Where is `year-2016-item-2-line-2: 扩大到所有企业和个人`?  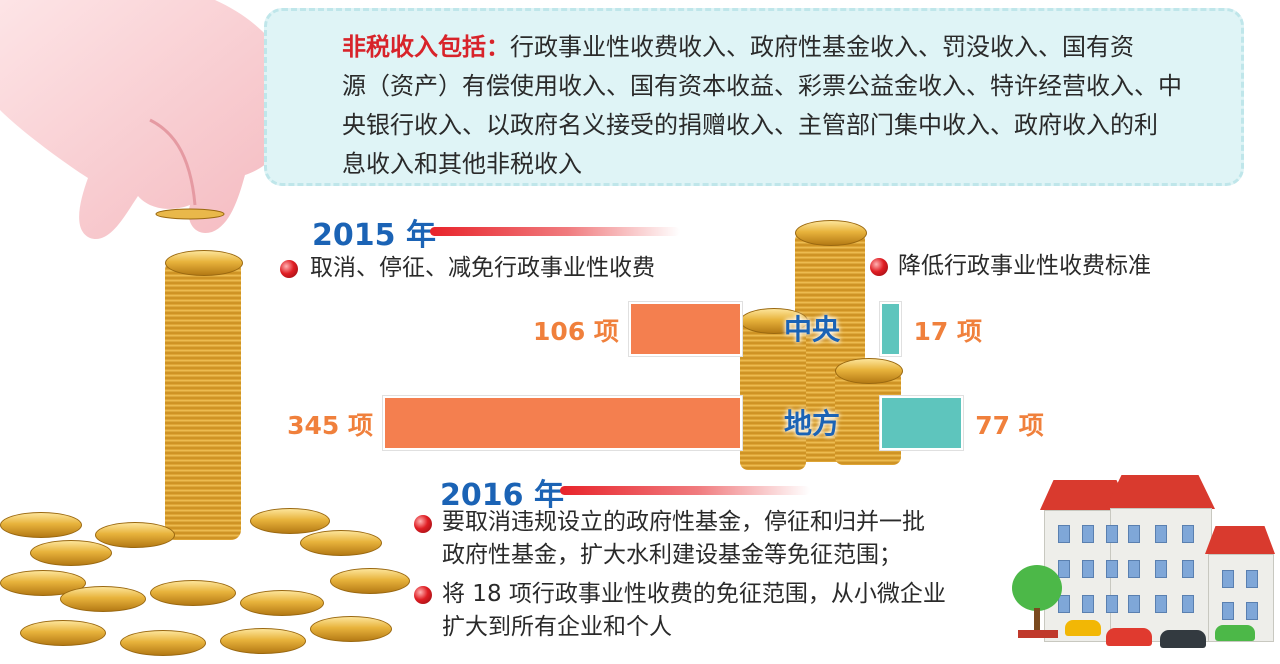 year-2016-item-2-line-2: 扩大到所有企业和个人 is located at coordinates (557, 627).